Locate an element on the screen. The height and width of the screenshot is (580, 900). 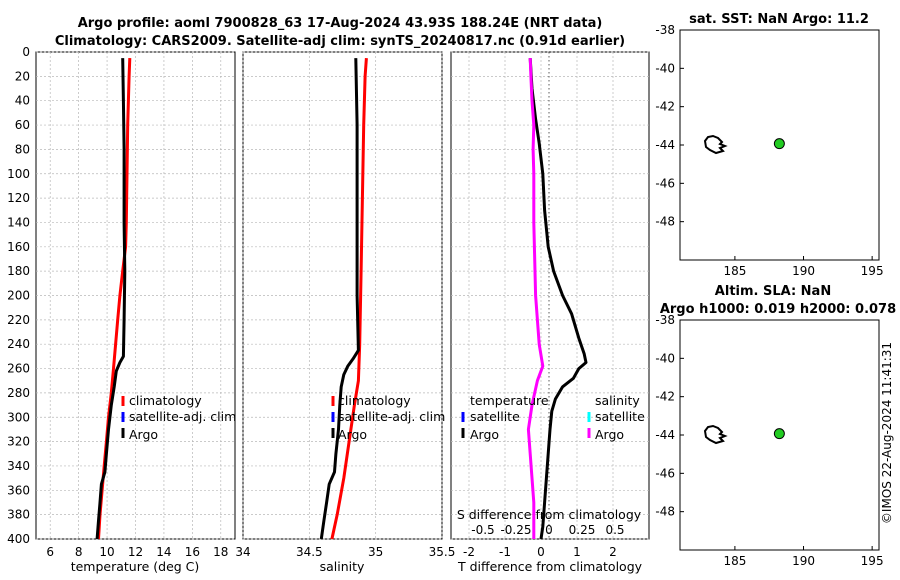
depth-tick-label: 120 is located at coordinates (18, 198).